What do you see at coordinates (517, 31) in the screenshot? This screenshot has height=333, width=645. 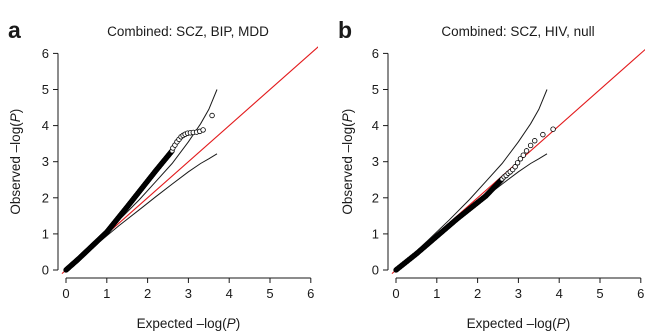 I see `panel-title-b: Combined: SCZ, HIV, null` at bounding box center [517, 31].